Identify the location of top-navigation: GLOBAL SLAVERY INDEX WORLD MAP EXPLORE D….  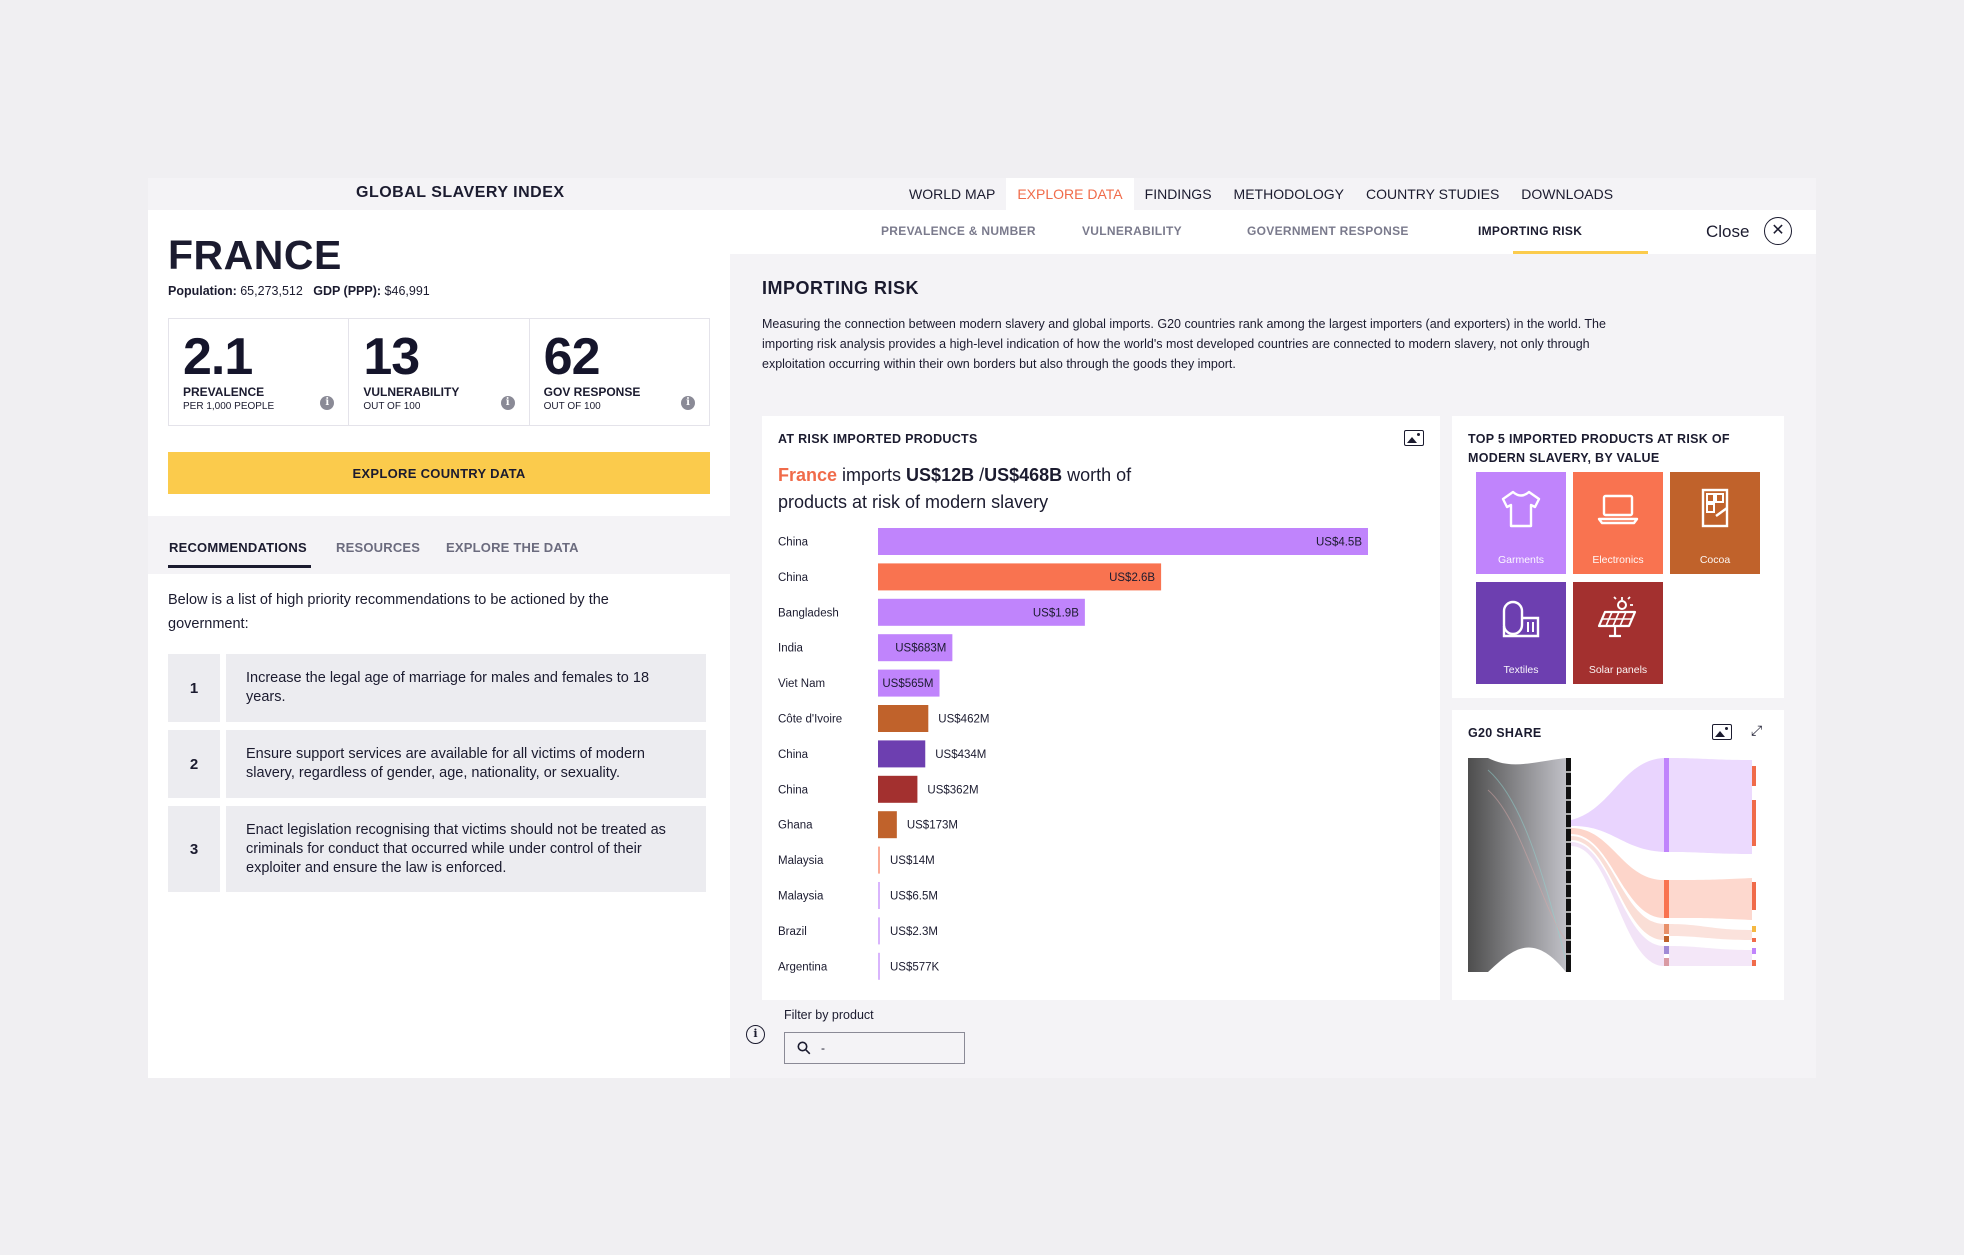
(982, 194).